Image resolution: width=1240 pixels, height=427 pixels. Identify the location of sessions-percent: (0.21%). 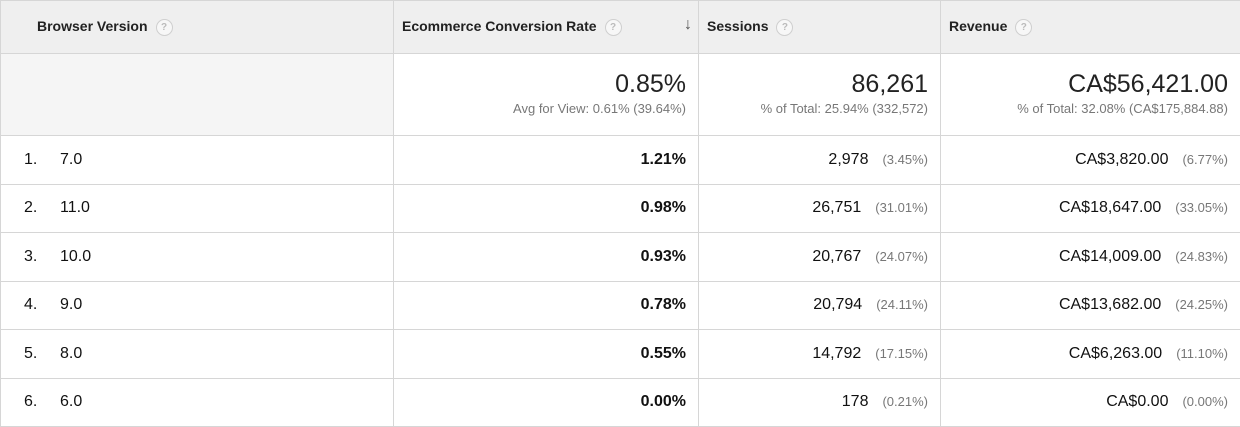
(905, 401).